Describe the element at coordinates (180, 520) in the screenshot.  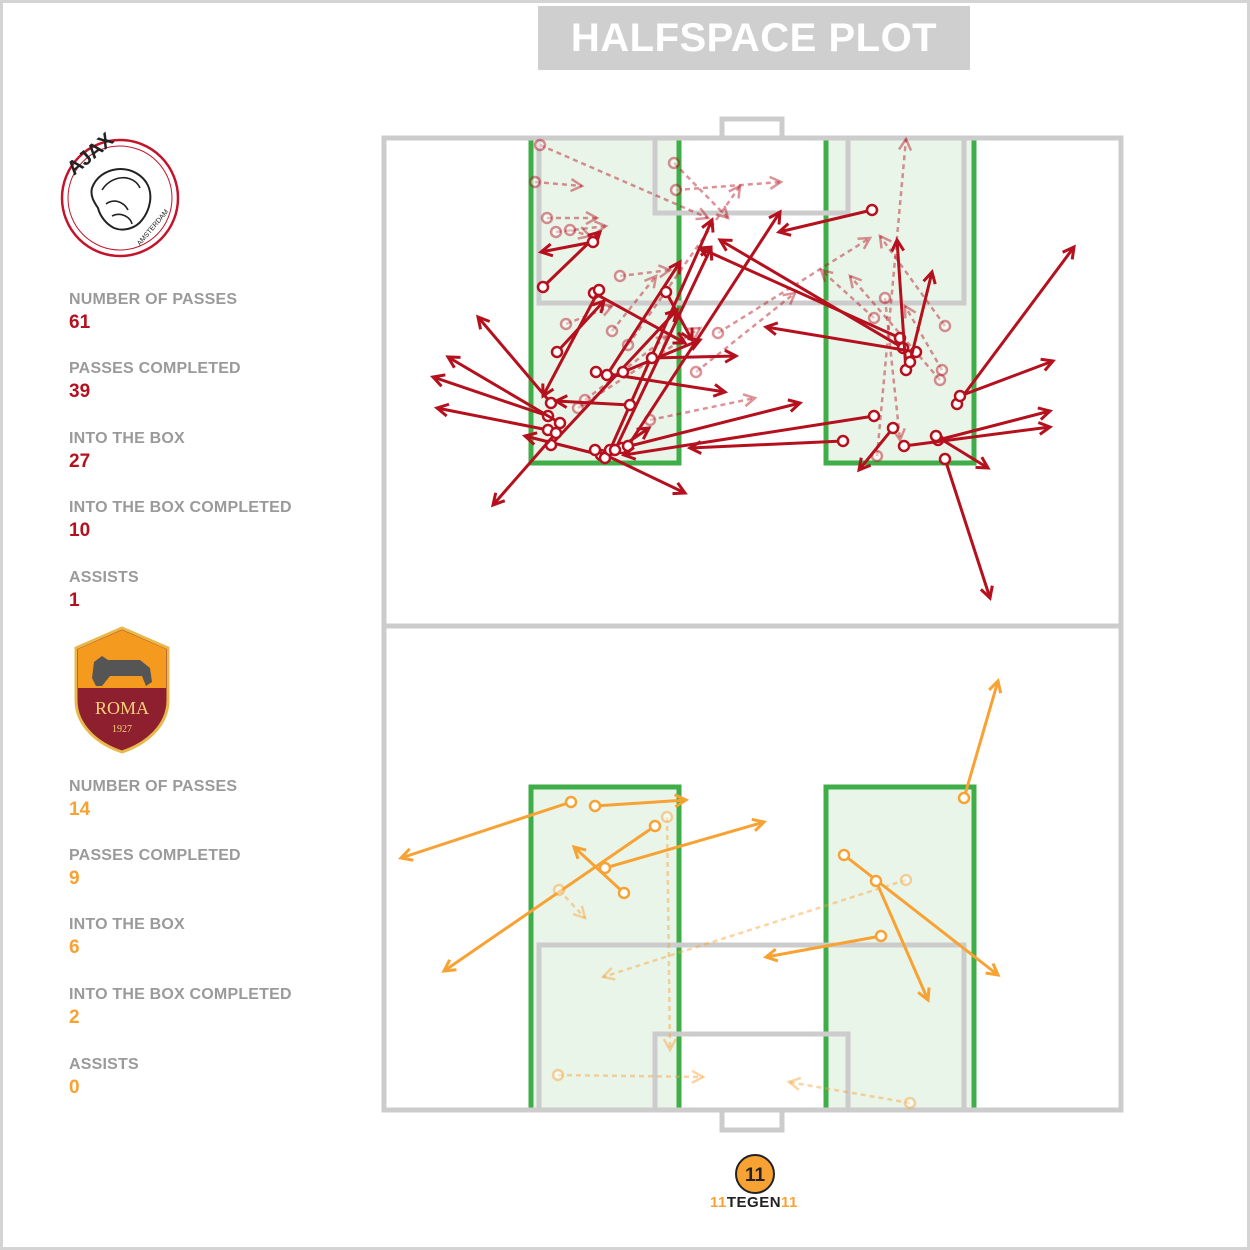
I see `ajax-stat-into-box-completed: INTO THE BOX COMPLETED 10` at that location.